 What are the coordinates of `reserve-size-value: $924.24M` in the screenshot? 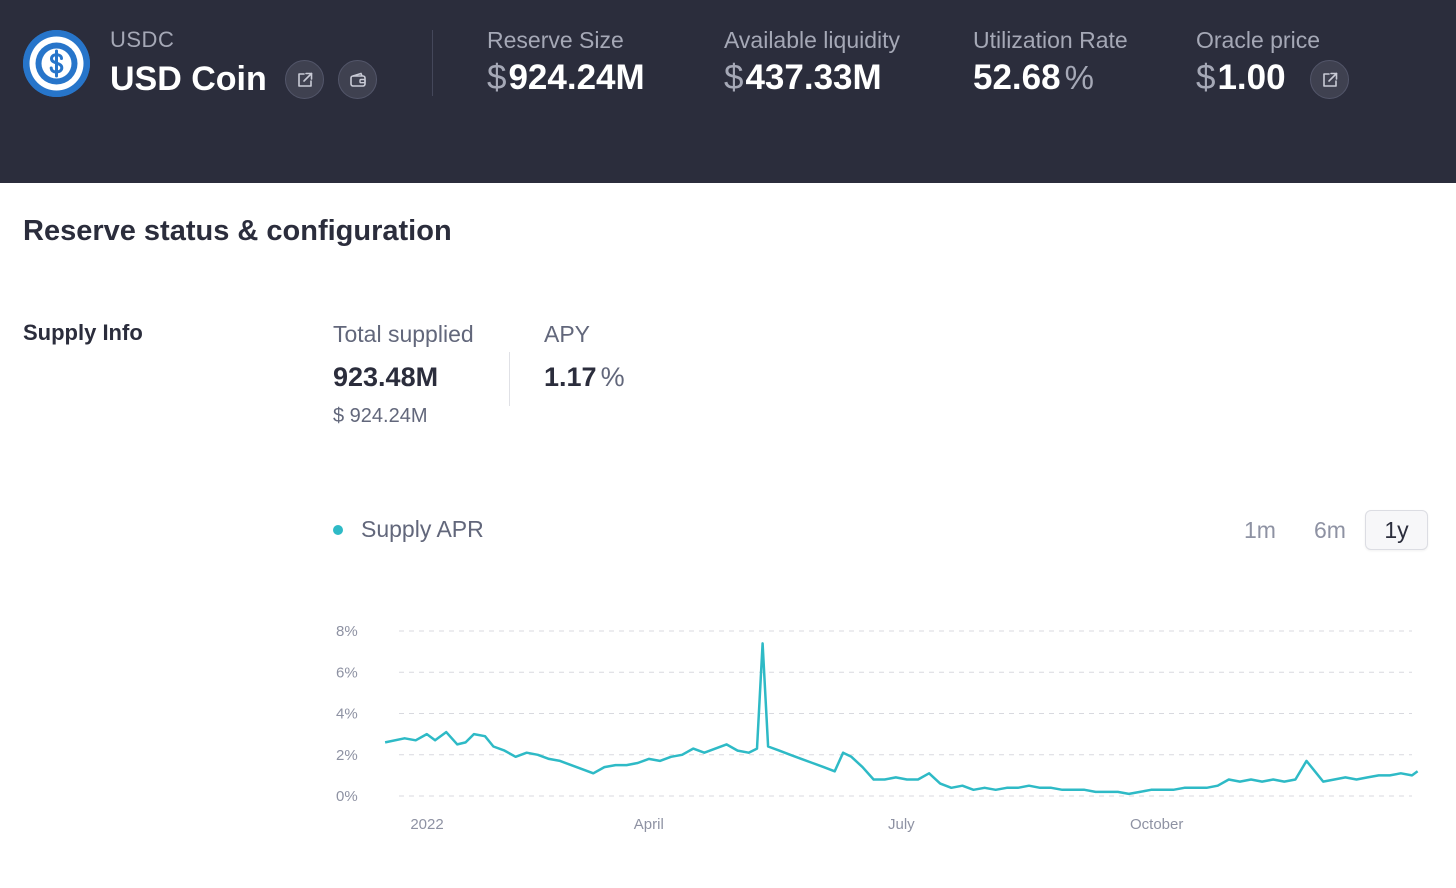 It's located at (566, 78).